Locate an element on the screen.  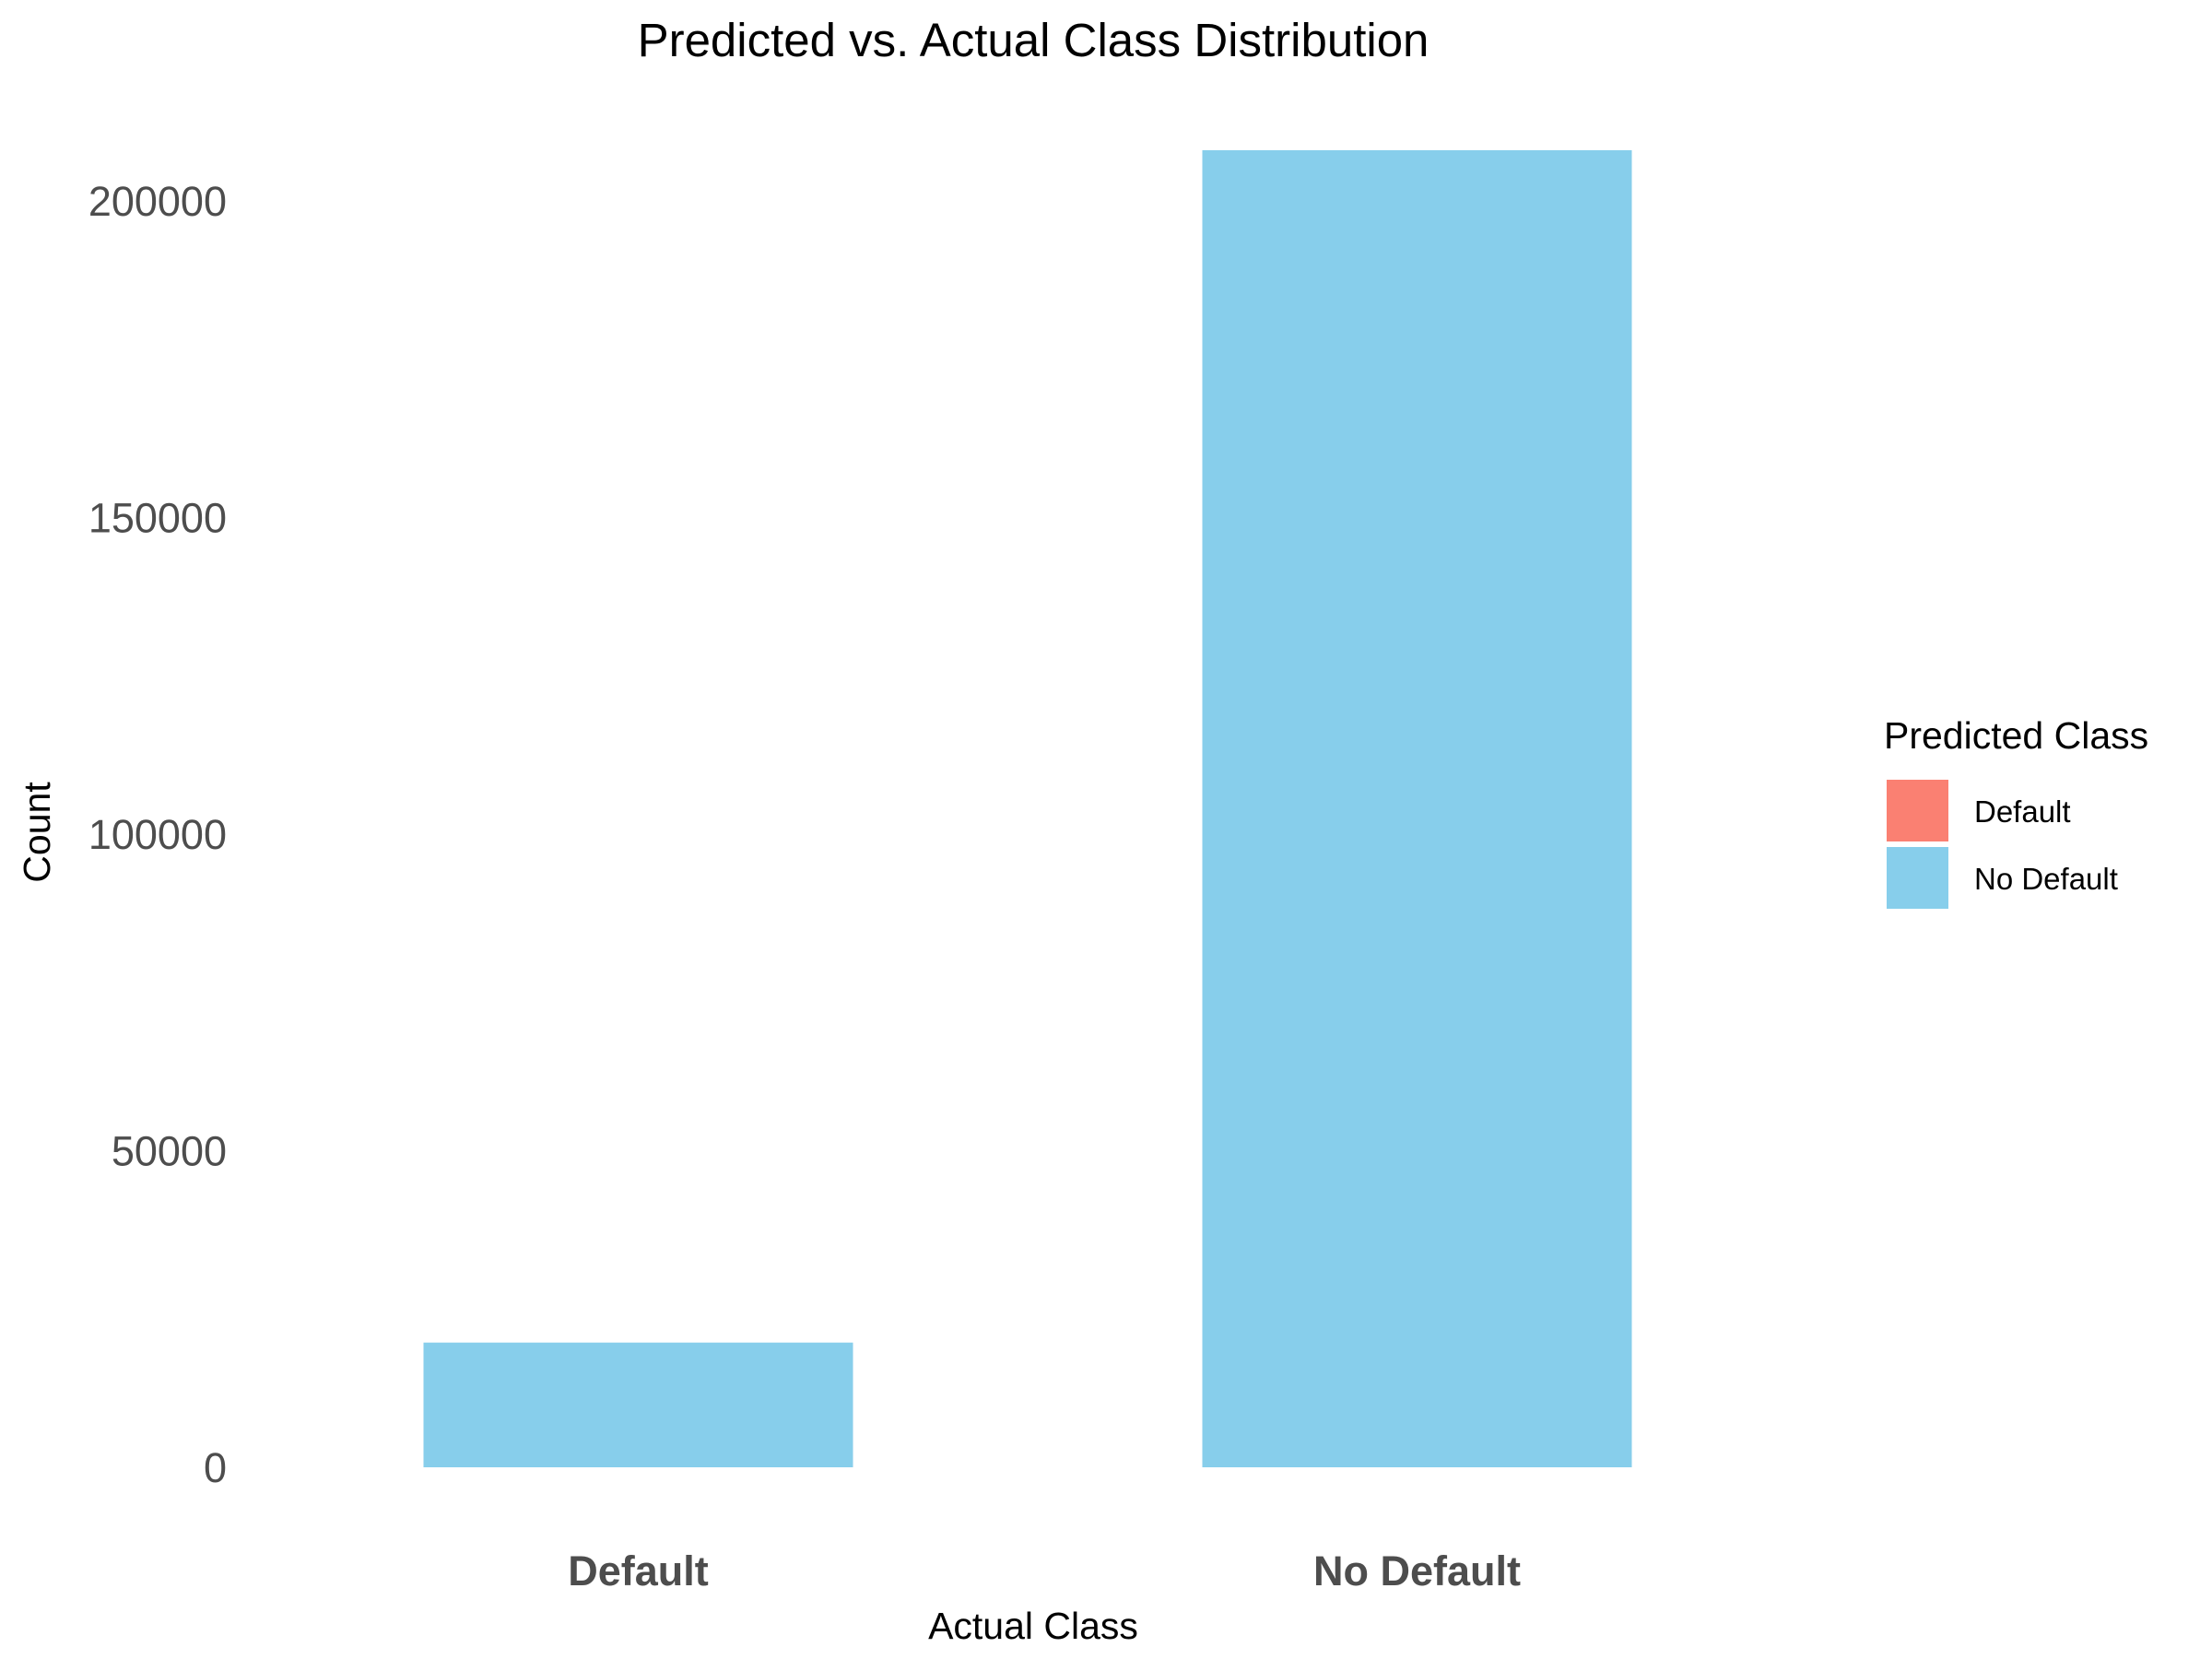
legend-entries: Default No Default is located at coordinates (2002, 844).